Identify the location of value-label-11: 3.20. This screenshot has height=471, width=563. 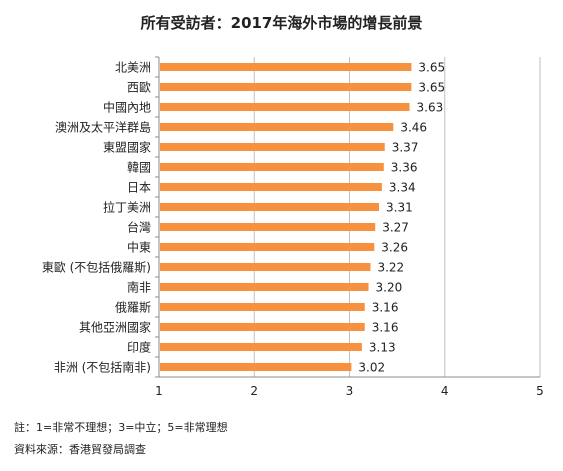
(389, 288).